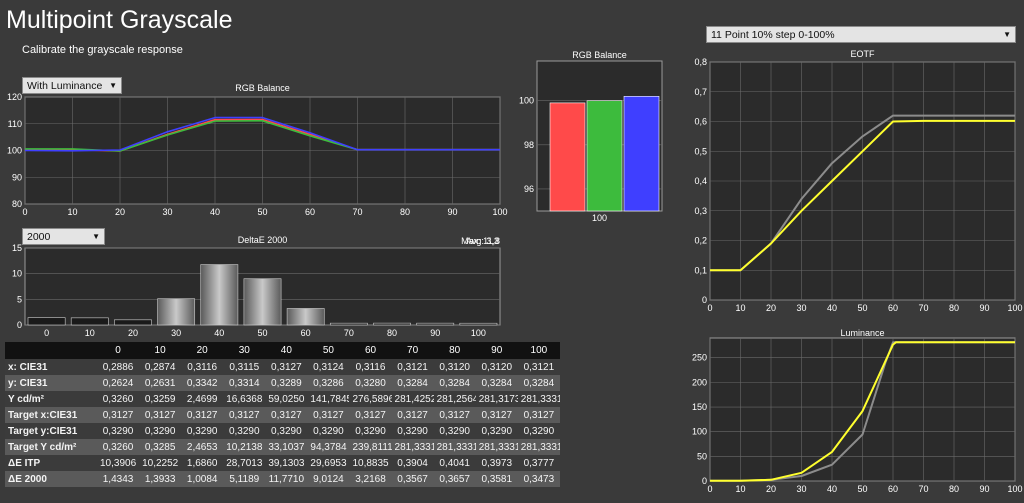 This screenshot has width=1024, height=503. What do you see at coordinates (709, 308) in the screenshot?
I see `eotf-x-tick: 0` at bounding box center [709, 308].